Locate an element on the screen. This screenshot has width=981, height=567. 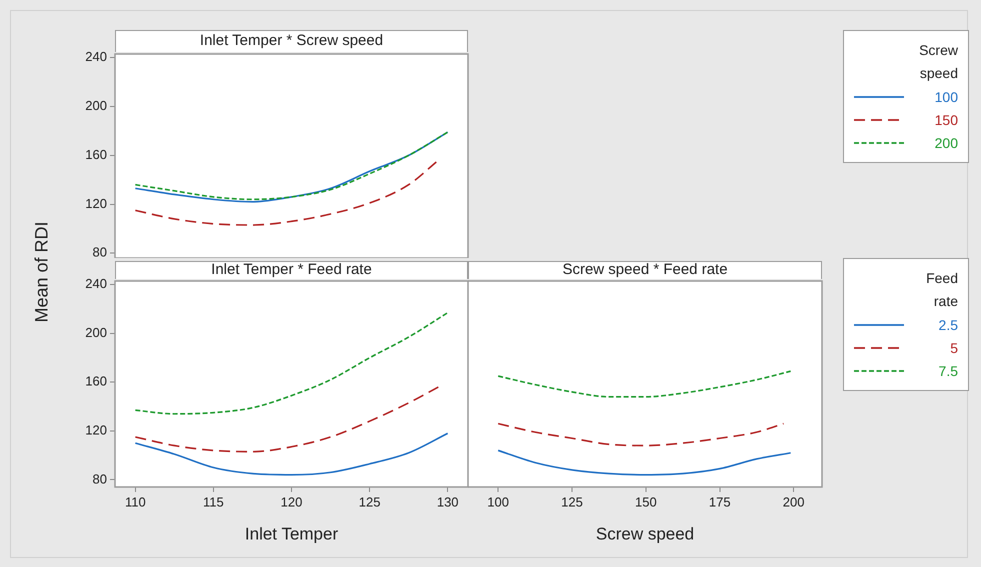
x-tick-label: 100 is located at coordinates (498, 502).